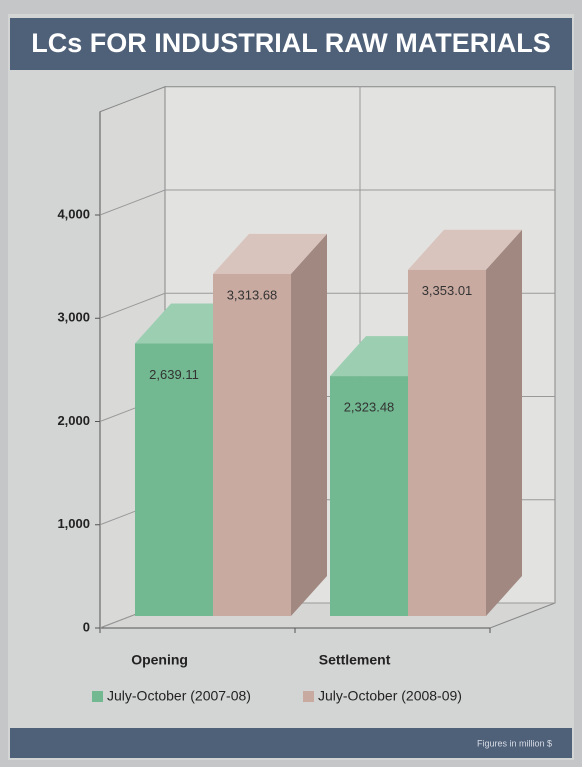  What do you see at coordinates (174, 374) in the screenshot?
I see `value-label: 2,639.11` at bounding box center [174, 374].